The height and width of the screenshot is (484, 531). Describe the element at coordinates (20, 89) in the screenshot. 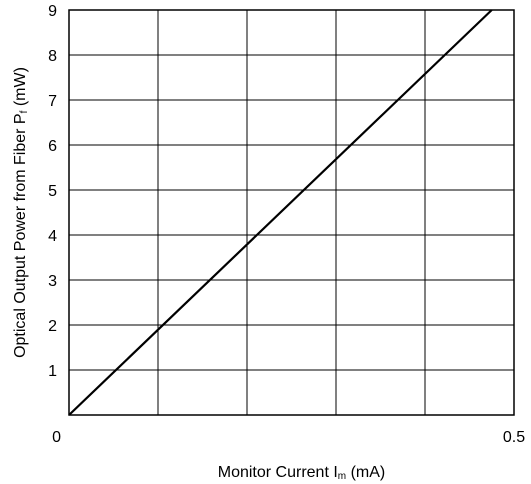

I see `y-axis-label-unit: (mW)` at that location.